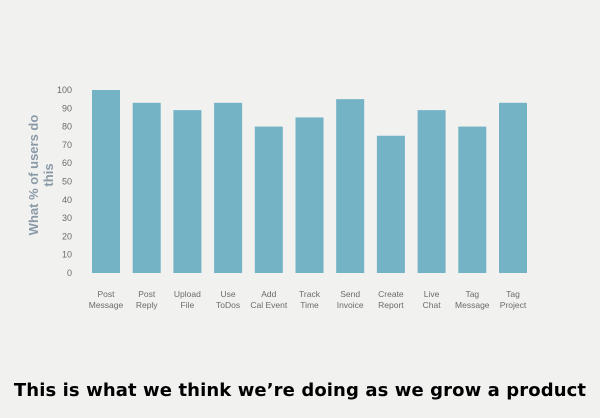 This screenshot has height=418, width=600. Describe the element at coordinates (350, 305) in the screenshot. I see `x-tick-label: Invoice` at that location.